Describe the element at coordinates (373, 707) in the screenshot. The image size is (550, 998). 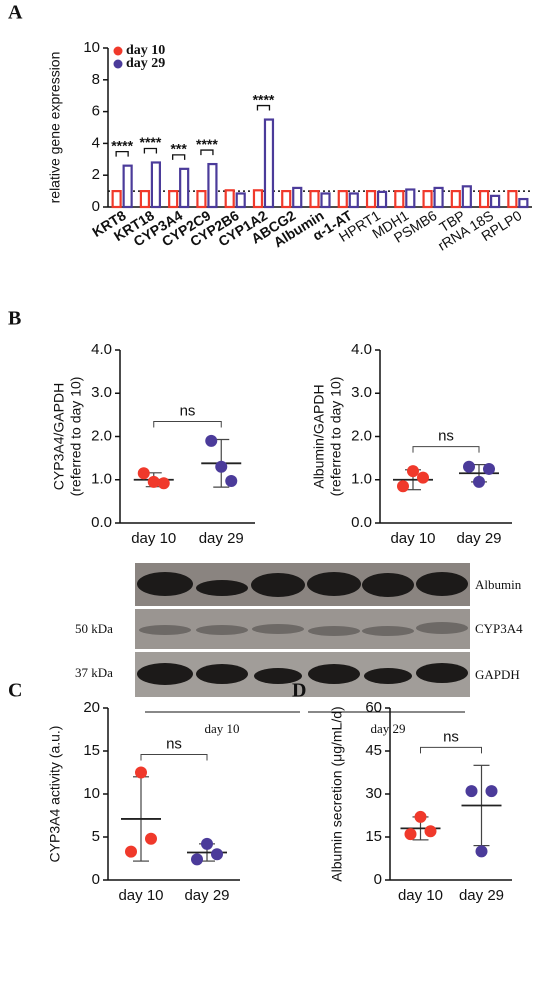
I see `y-tick-label: 60` at that location.